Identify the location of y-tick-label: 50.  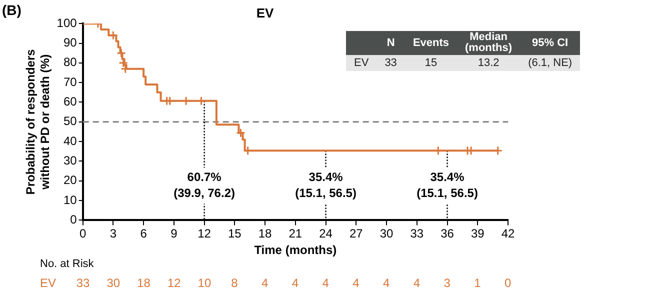
(70, 121).